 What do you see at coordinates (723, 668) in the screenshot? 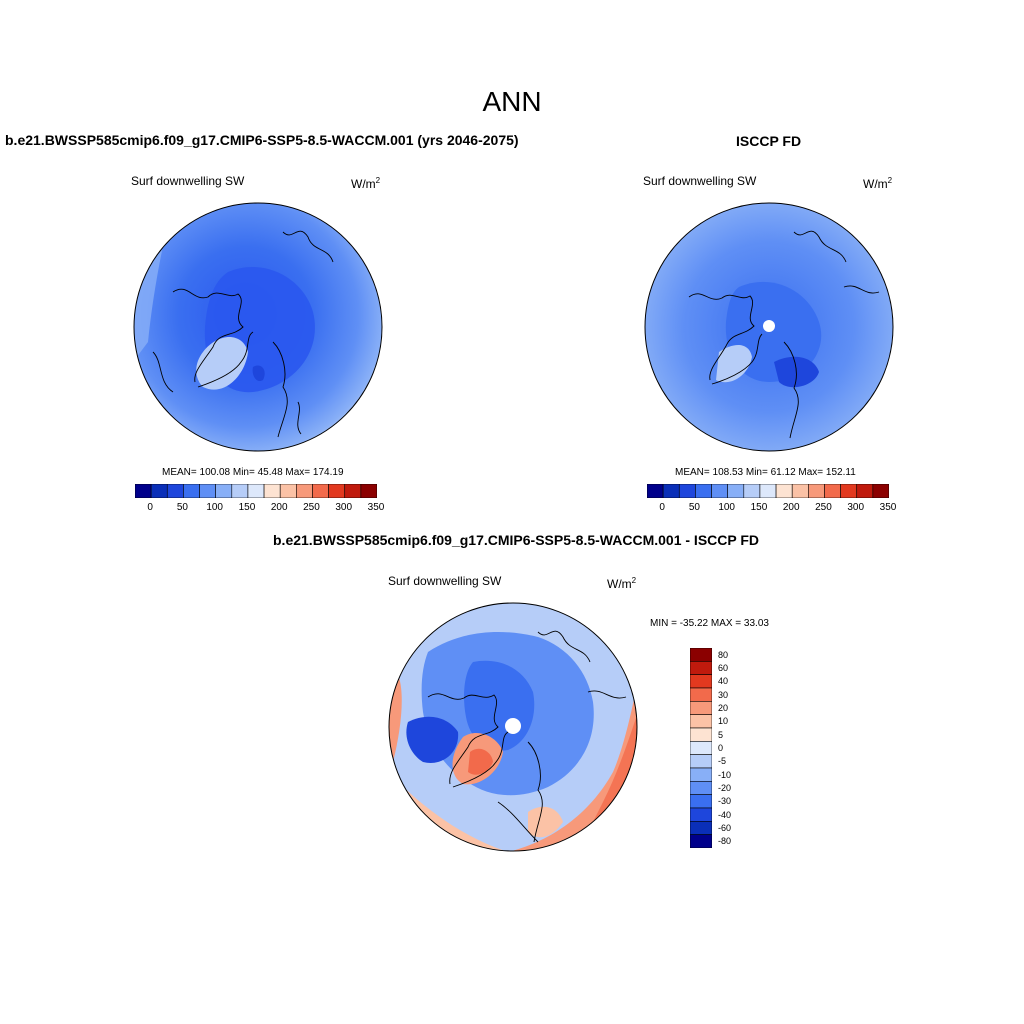
I see `colorbar-tick-label: 60` at bounding box center [723, 668].